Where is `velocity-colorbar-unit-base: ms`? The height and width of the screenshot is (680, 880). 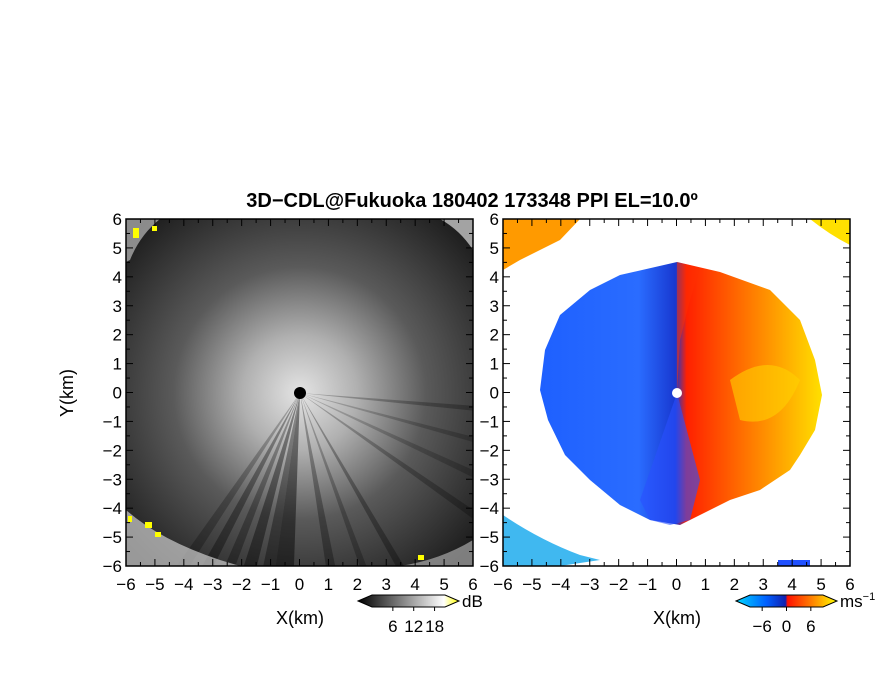
velocity-colorbar-unit-base: ms is located at coordinates (851, 601).